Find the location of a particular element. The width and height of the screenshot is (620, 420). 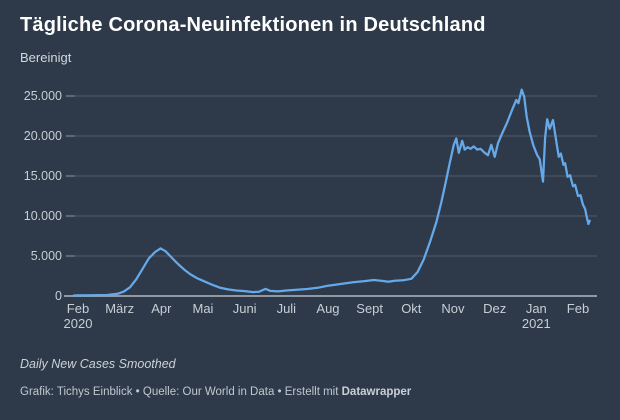

month-label: Okt is located at coordinates (411, 308).